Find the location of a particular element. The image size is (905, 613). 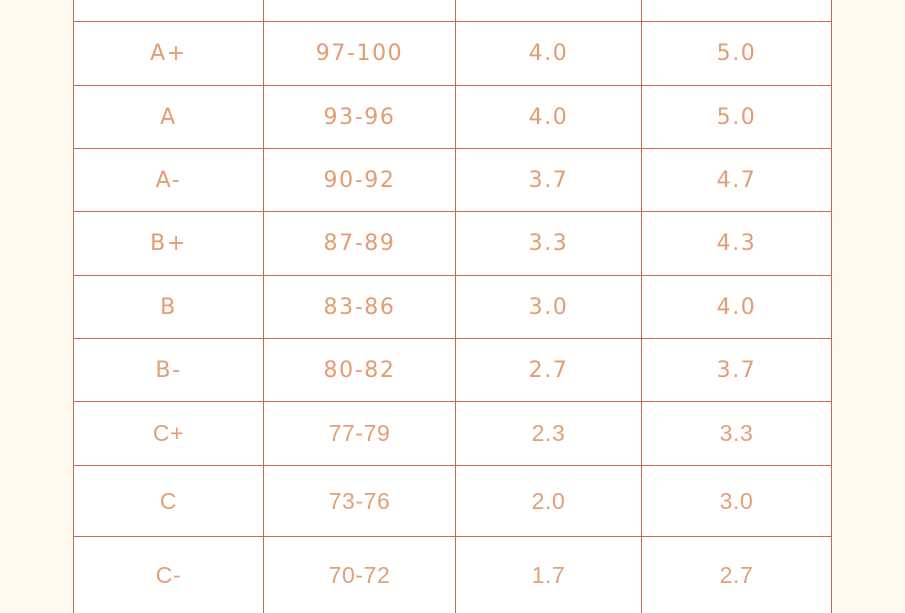

grade-cell: C- is located at coordinates (168, 574).